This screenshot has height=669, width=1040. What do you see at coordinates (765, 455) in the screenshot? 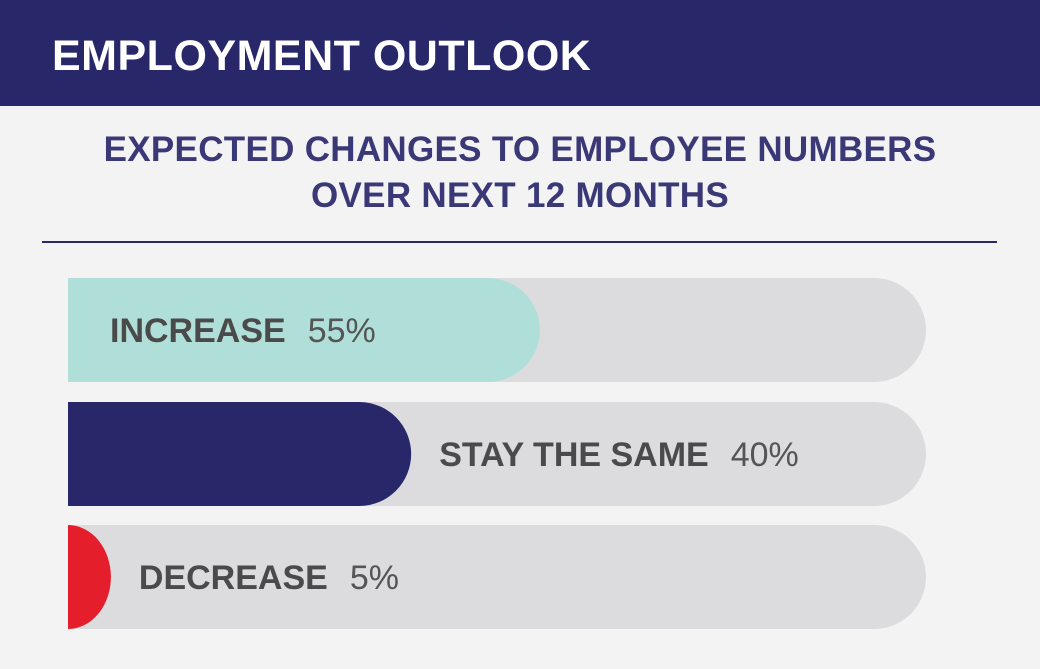
I see `bar-value-stay-the-same: 40%` at bounding box center [765, 455].